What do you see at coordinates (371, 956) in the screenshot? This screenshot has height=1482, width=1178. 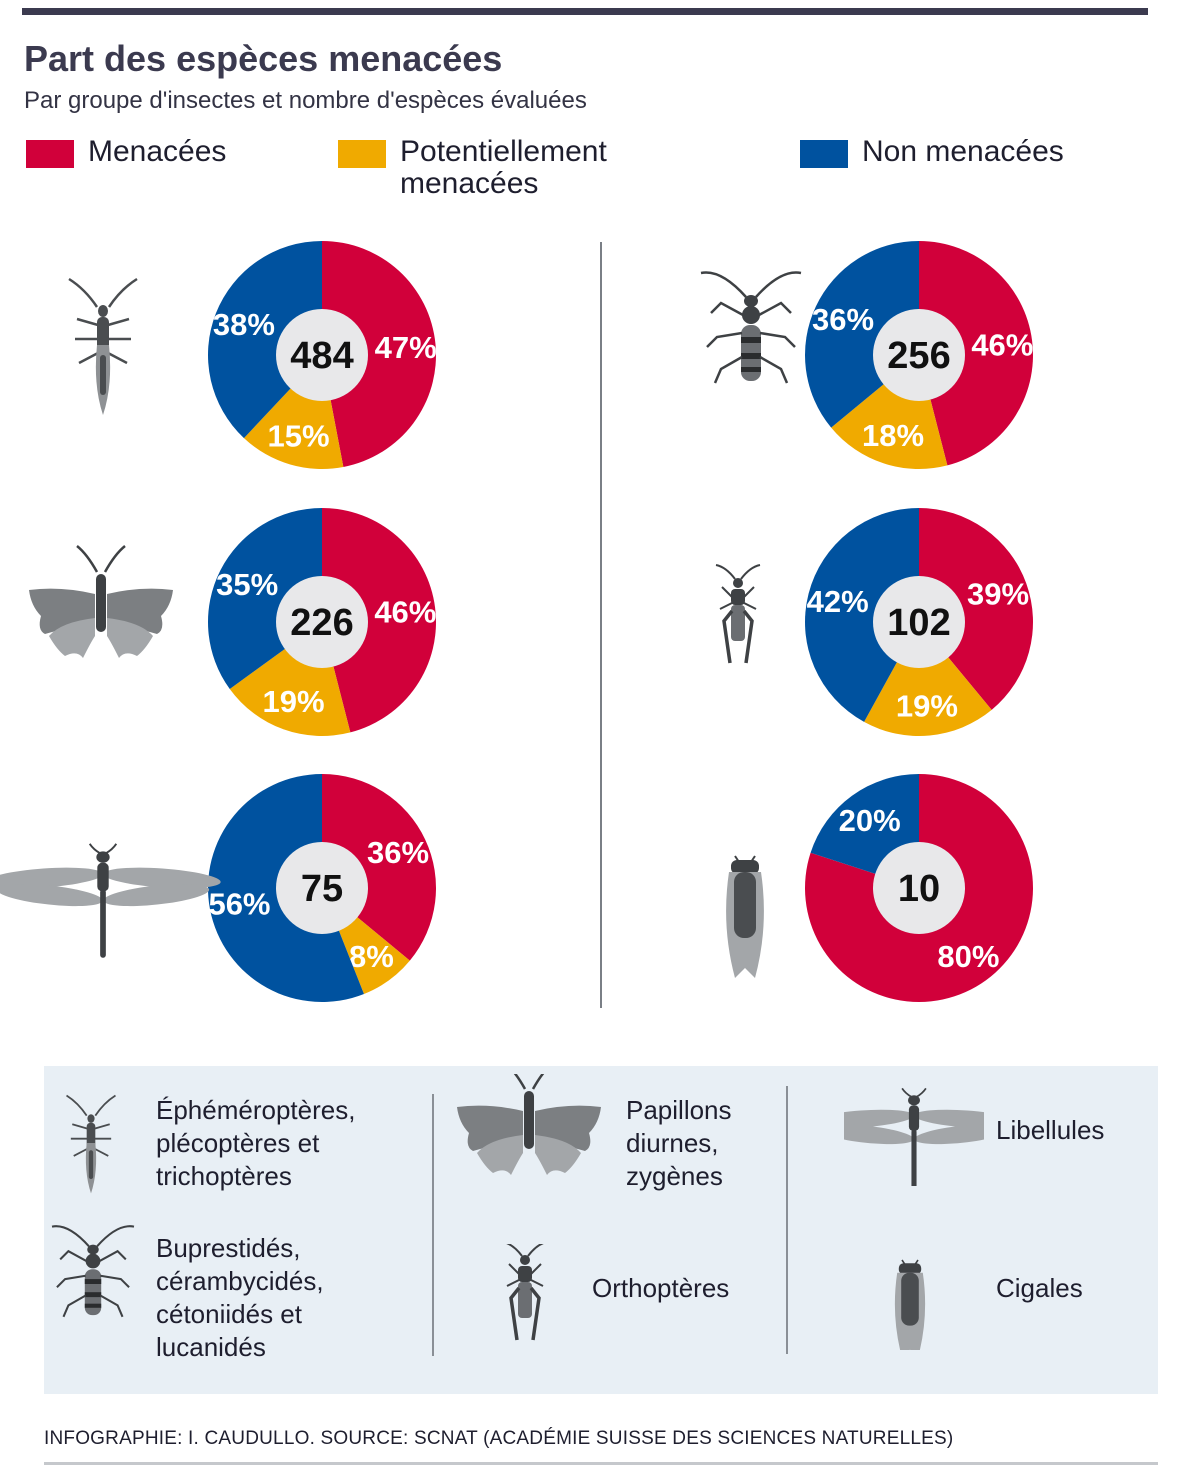 I see `slice-label: 8%` at bounding box center [371, 956].